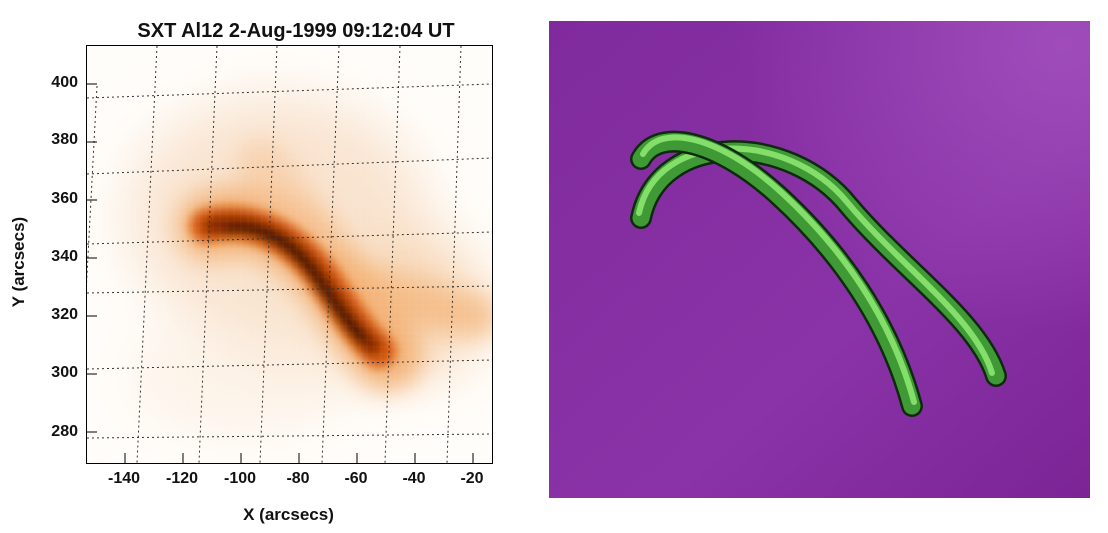 Image resolution: width=1108 pixels, height=533 pixels. What do you see at coordinates (64, 198) in the screenshot?
I see `y-tick-label: 360` at bounding box center [64, 198].